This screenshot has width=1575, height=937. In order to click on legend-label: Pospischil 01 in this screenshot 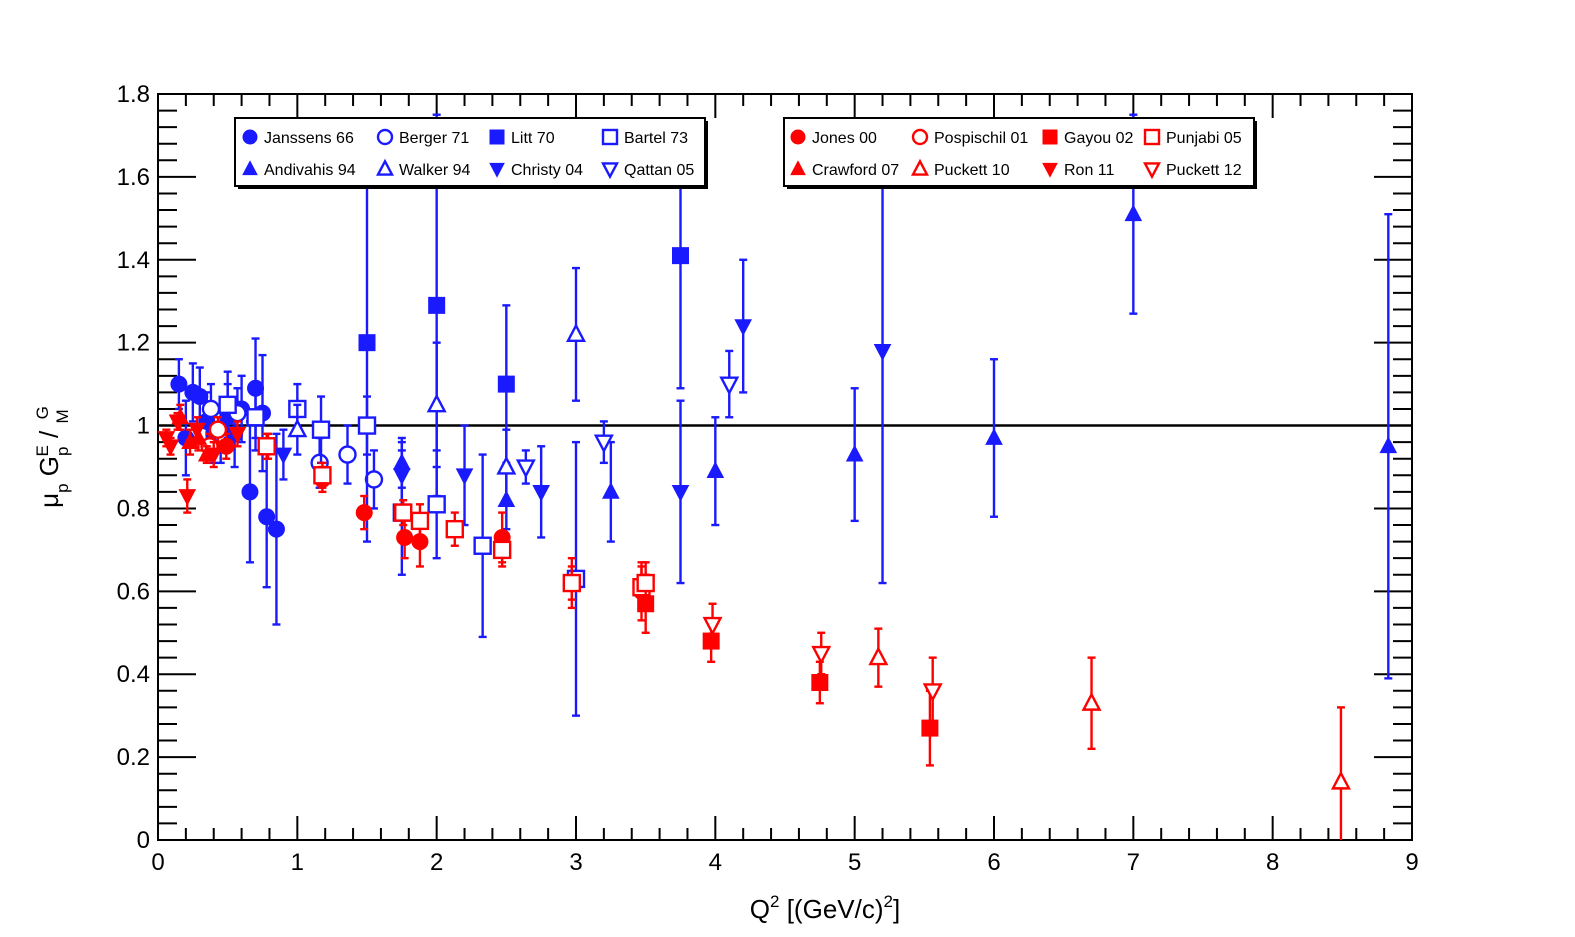, I will do `click(981, 138)`.